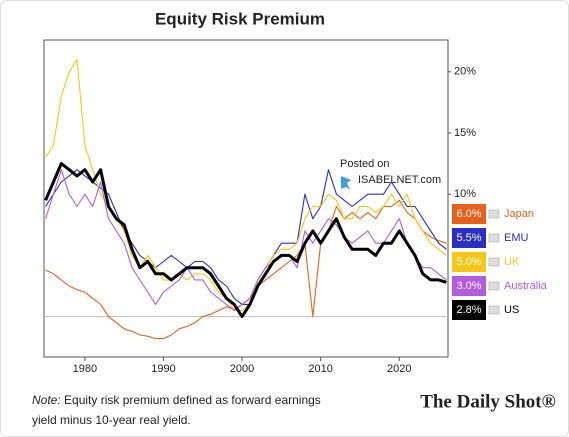 The image size is (569, 437). I want to click on x-tick-label: 1980, so click(85, 369).